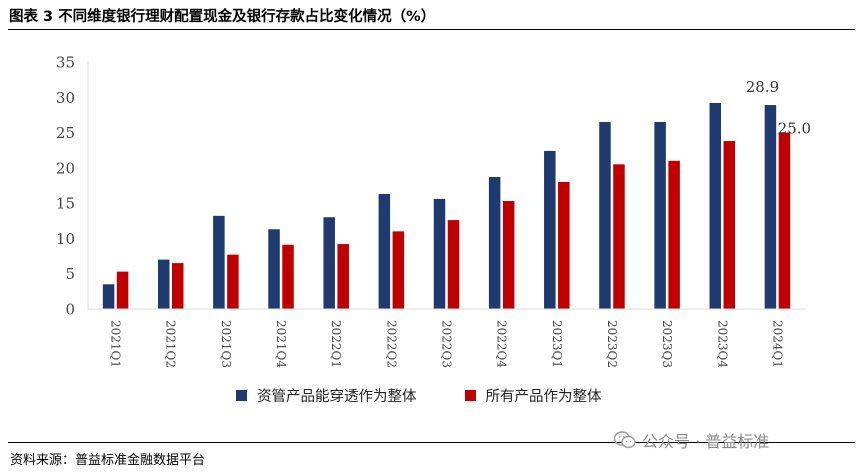 This screenshot has width=860, height=475. Describe the element at coordinates (65, 168) in the screenshot. I see `y-tick-label: 20` at that location.